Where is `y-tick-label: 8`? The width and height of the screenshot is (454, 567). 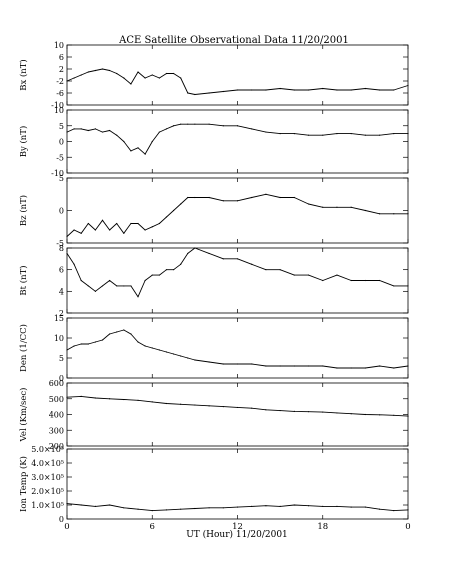
y-tick-label: 8 is located at coordinates (61, 248).